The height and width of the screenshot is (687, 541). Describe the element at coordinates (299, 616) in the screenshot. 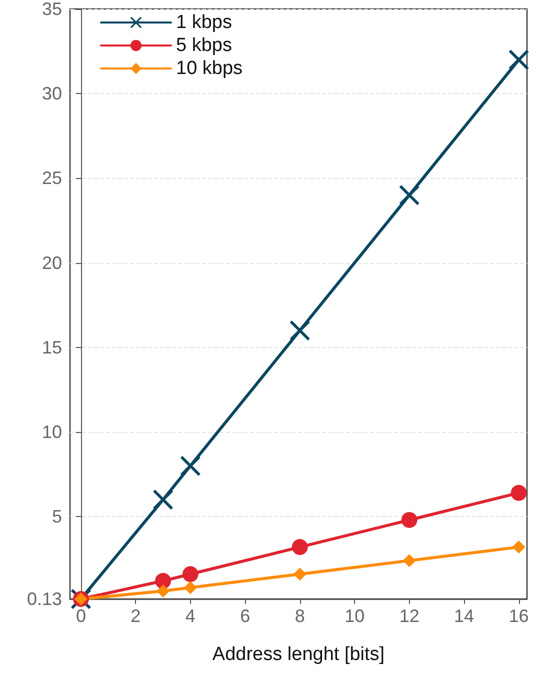

I see `x-tick-label: 8` at that location.